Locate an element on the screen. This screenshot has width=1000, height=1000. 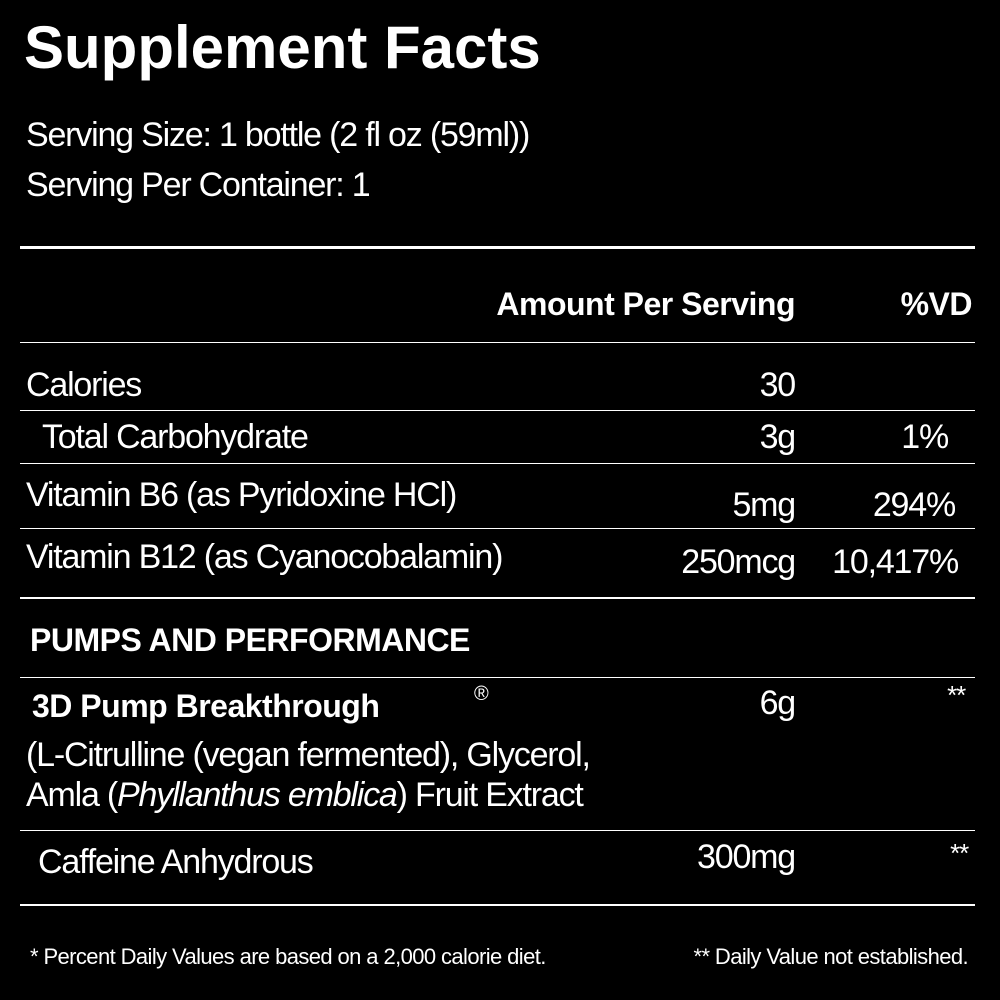
row-amount: 5mg is located at coordinates (764, 505).